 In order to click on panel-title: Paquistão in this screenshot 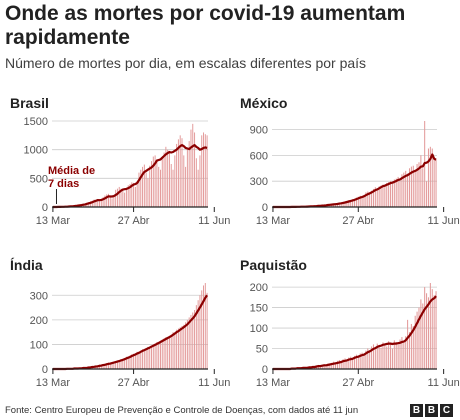, I will do `click(273, 265)`.